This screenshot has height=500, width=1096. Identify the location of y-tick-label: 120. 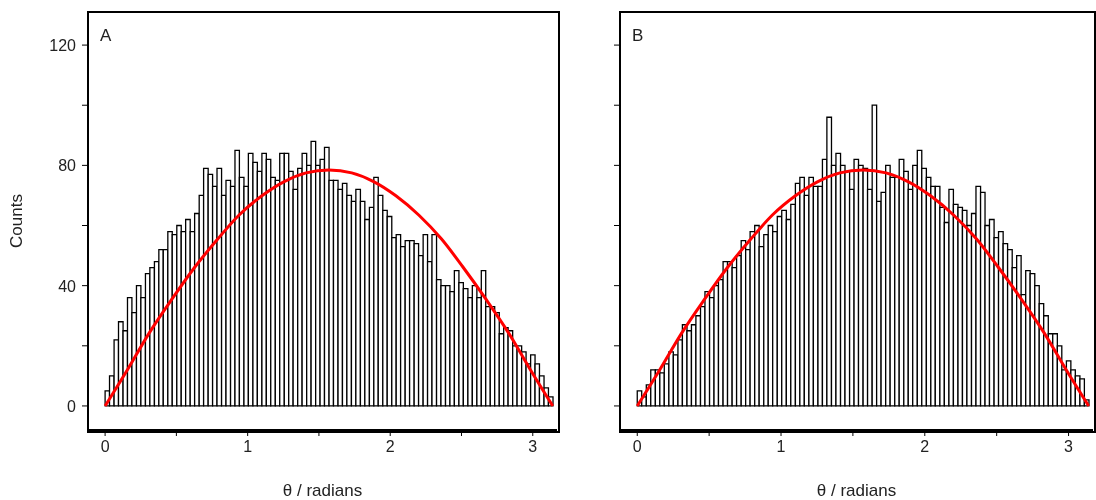
(63, 46).